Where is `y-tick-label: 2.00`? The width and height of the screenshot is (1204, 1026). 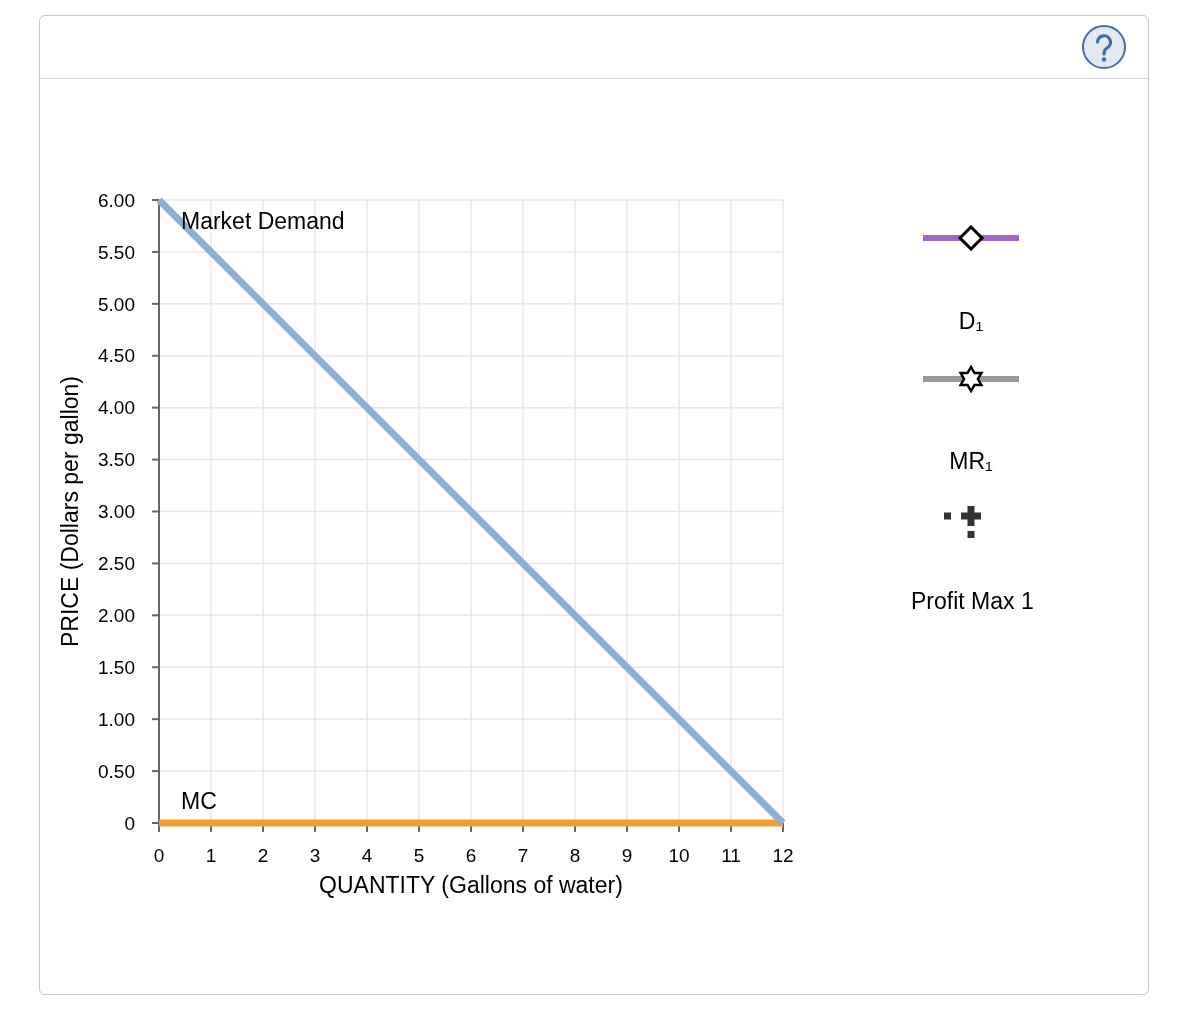 y-tick-label: 2.00 is located at coordinates (116, 616).